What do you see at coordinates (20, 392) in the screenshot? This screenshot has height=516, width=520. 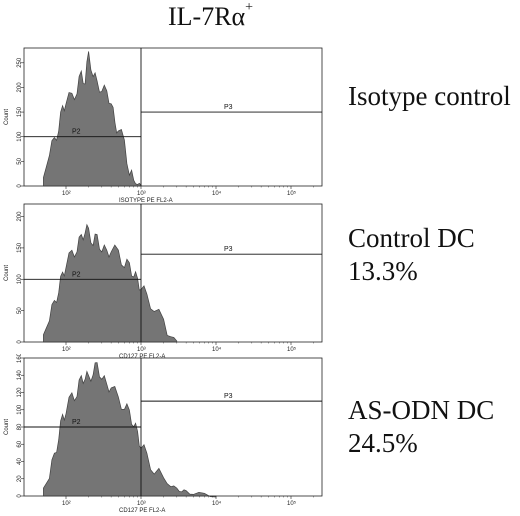 I see `y-tick-label: 120` at bounding box center [20, 392].